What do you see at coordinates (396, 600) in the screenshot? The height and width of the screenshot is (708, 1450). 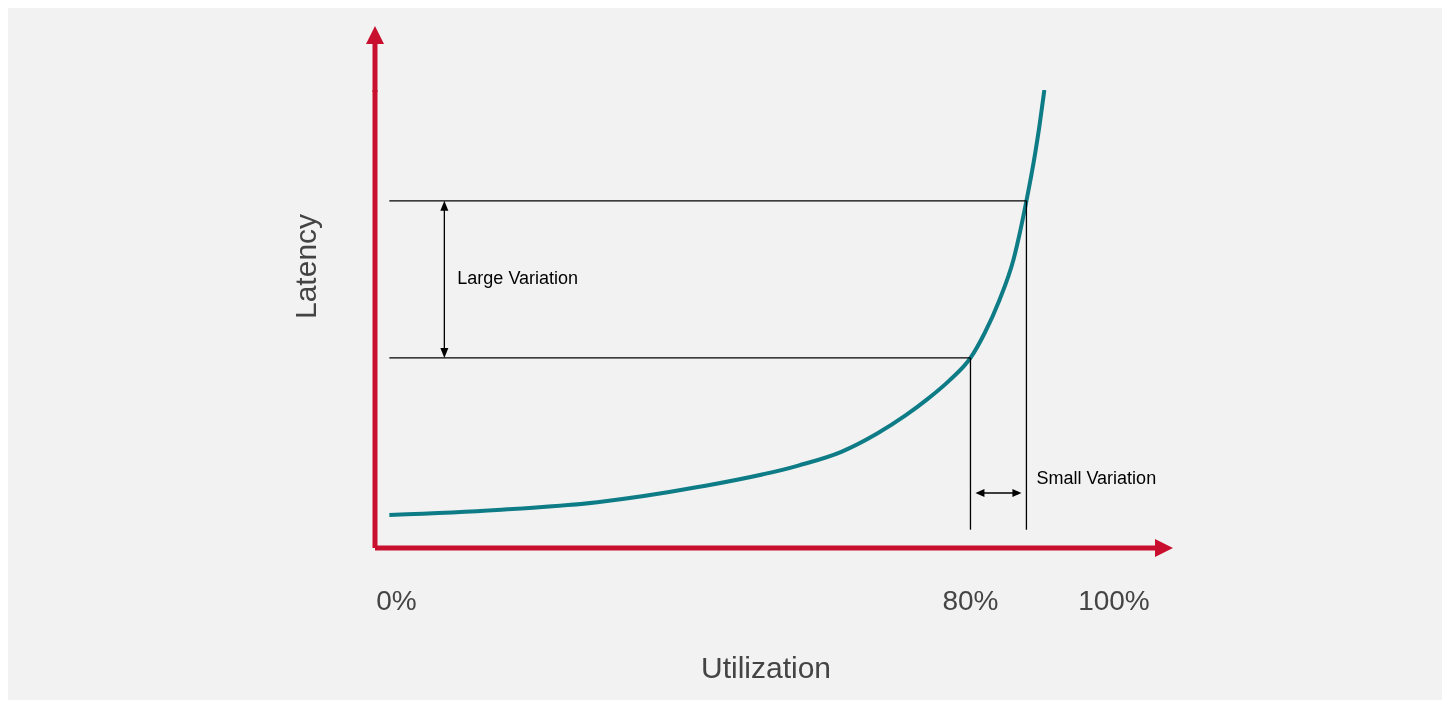 I see `x-tick-label: 0%` at bounding box center [396, 600].